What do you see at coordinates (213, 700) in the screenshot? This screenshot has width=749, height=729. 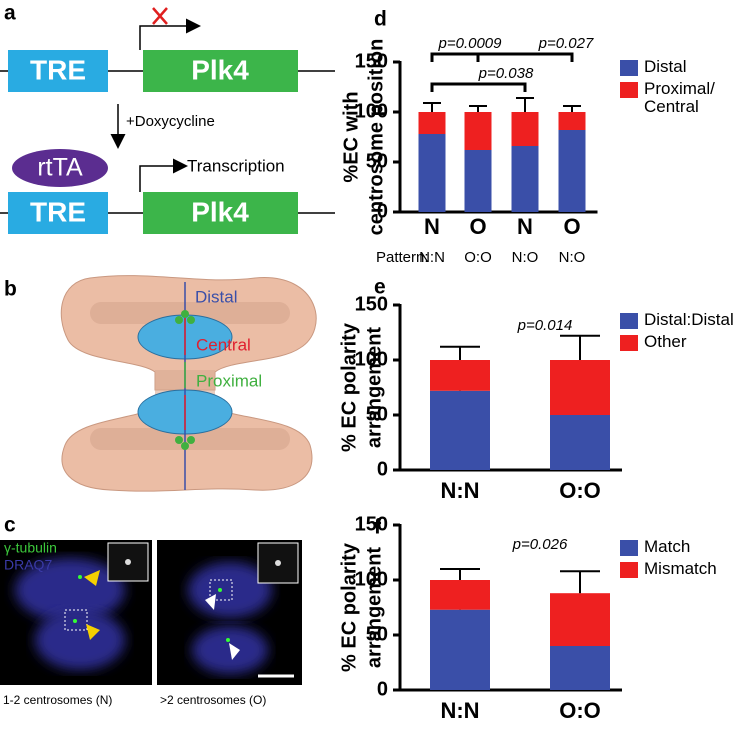 I see `image-caption: >2 centrosomes (O)` at bounding box center [213, 700].